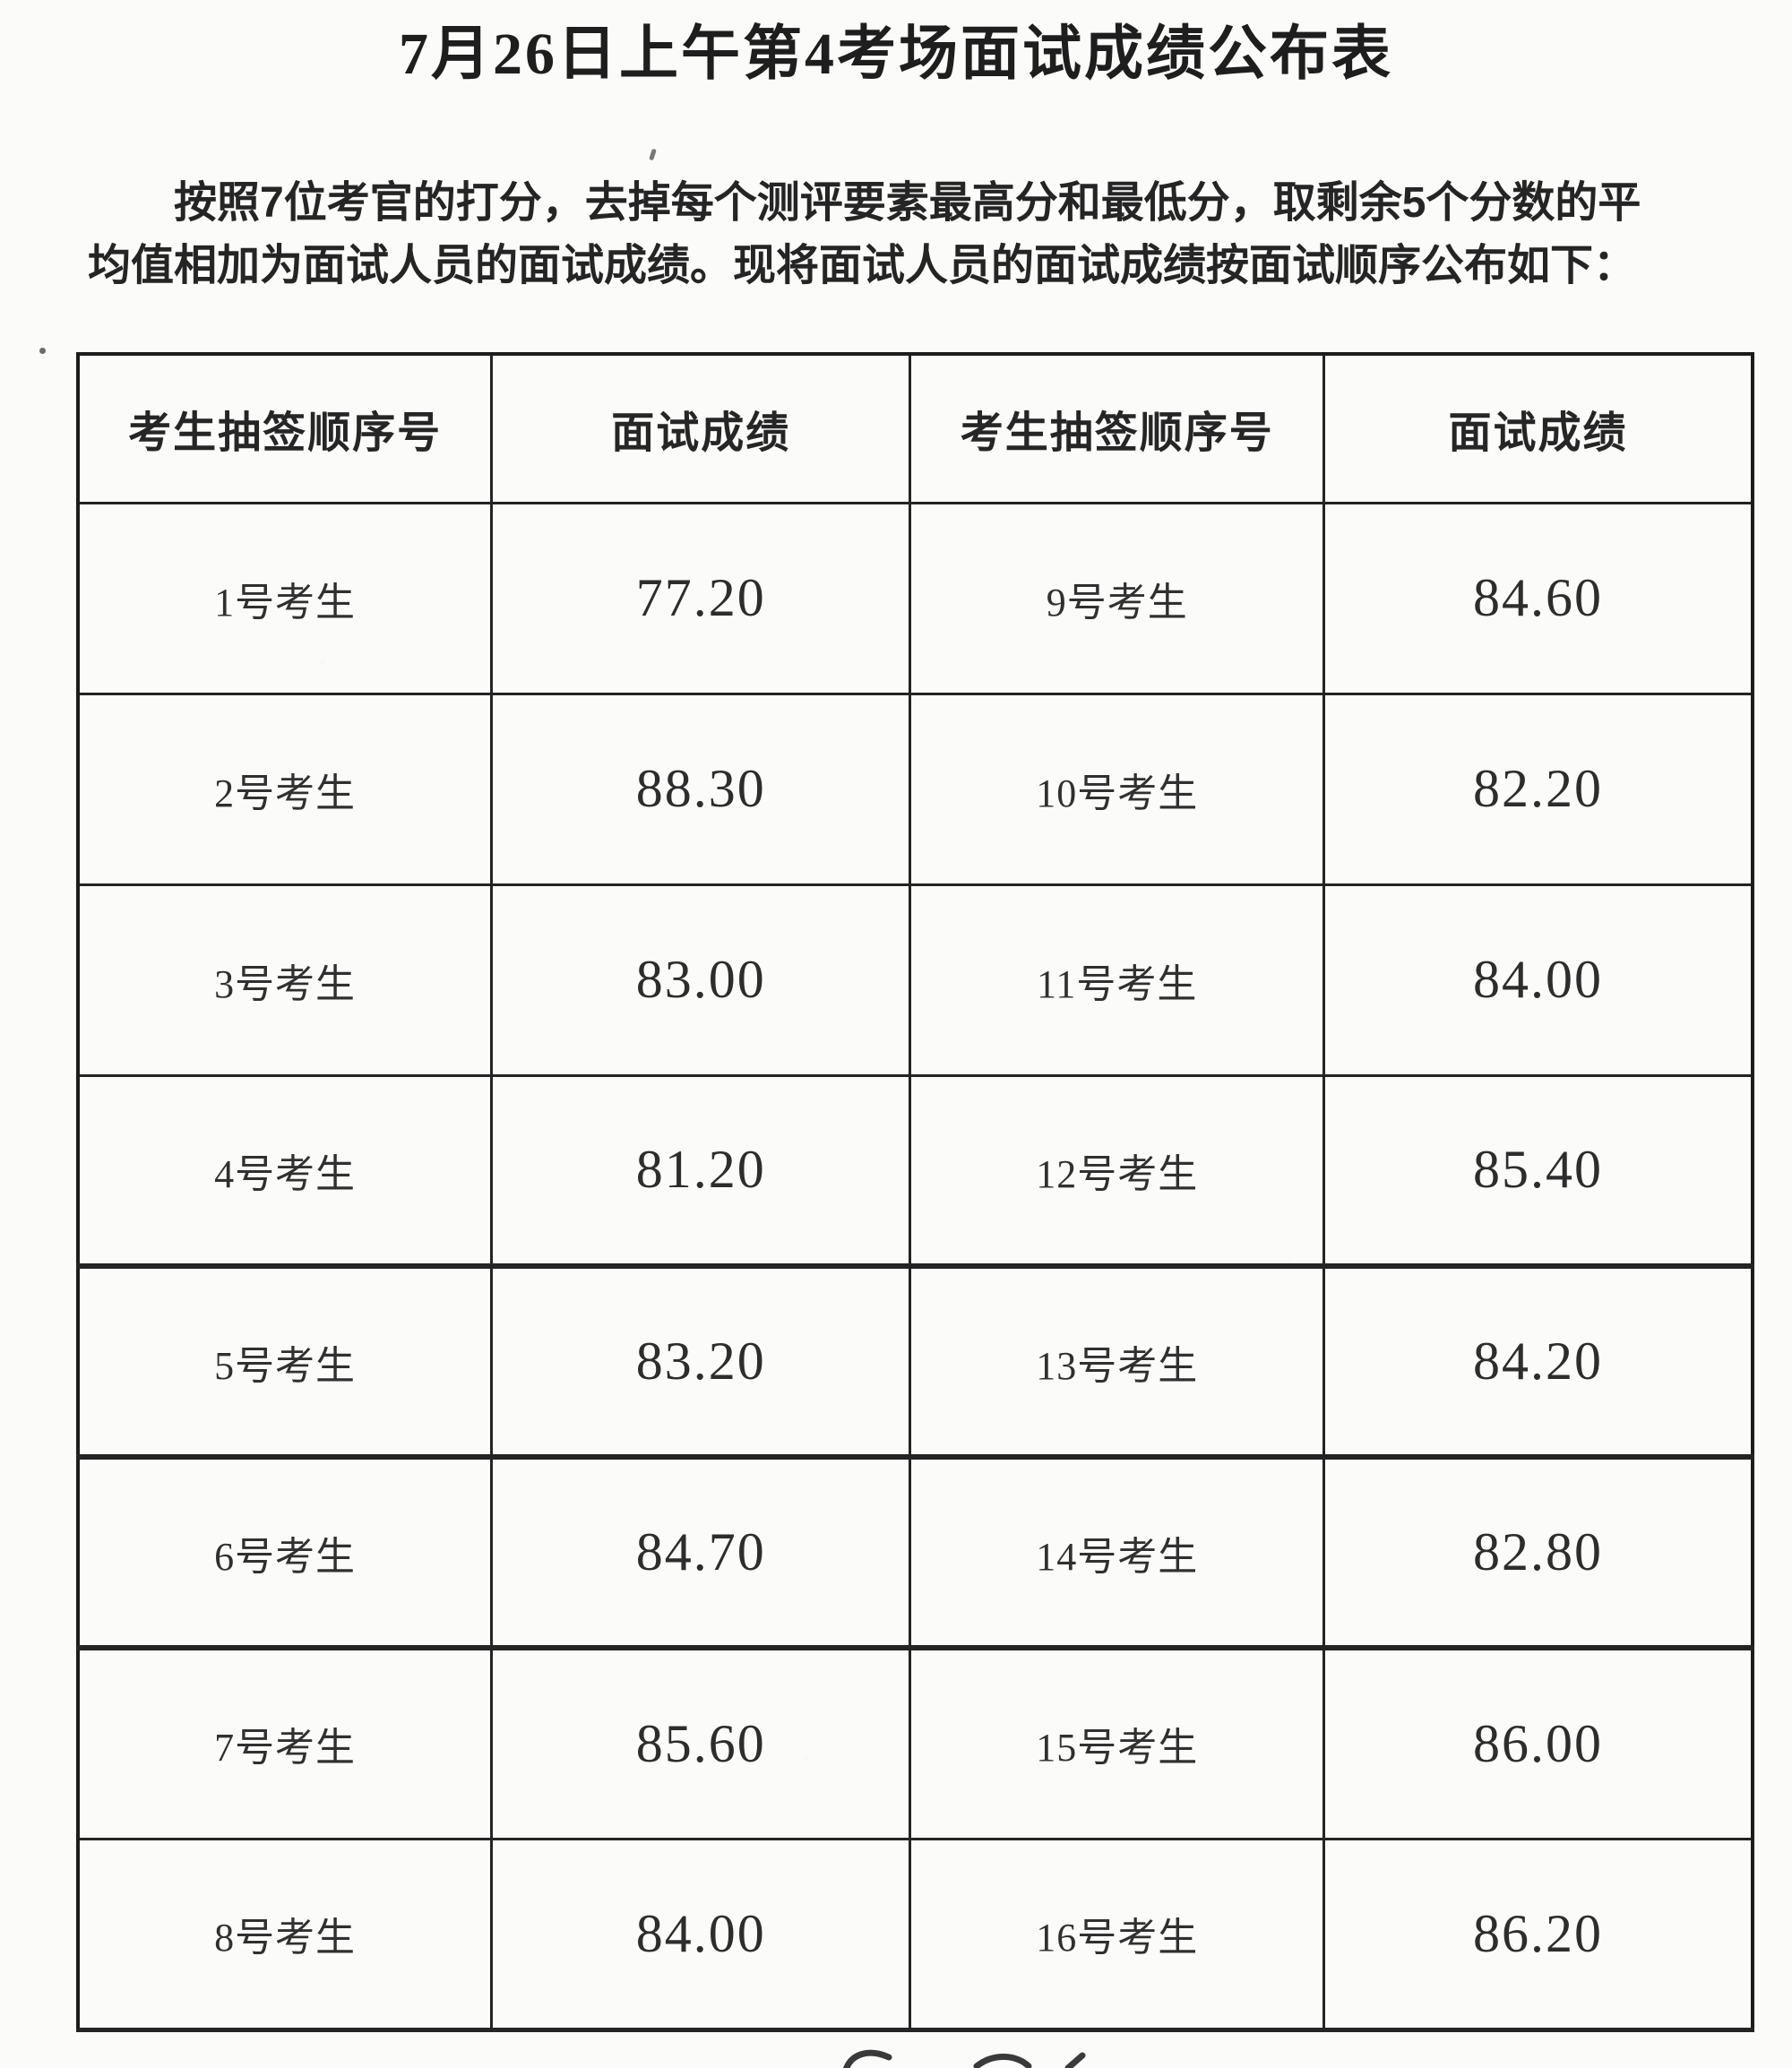 The height and width of the screenshot is (2068, 1792). I want to click on candidate-cell: 16号考生, so click(1118, 1934).